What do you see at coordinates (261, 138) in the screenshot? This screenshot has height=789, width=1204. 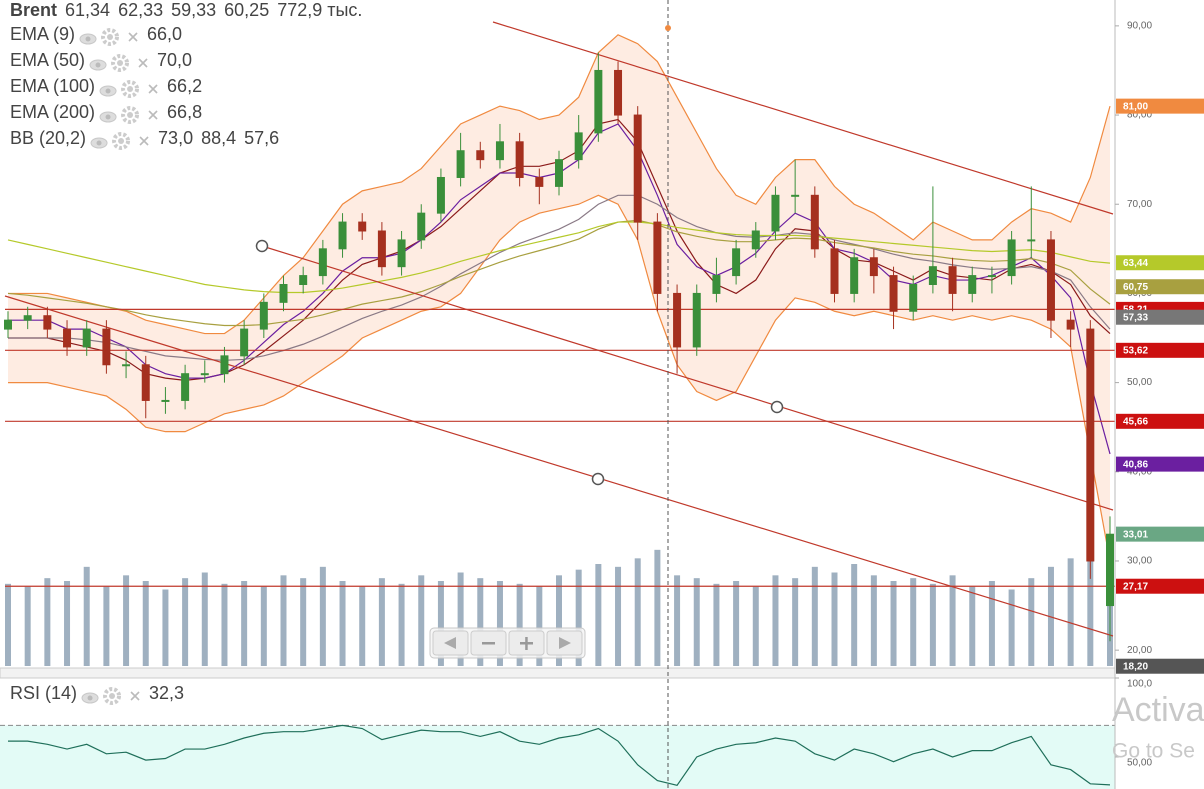 I see `indicator-value: 57,6` at bounding box center [261, 138].